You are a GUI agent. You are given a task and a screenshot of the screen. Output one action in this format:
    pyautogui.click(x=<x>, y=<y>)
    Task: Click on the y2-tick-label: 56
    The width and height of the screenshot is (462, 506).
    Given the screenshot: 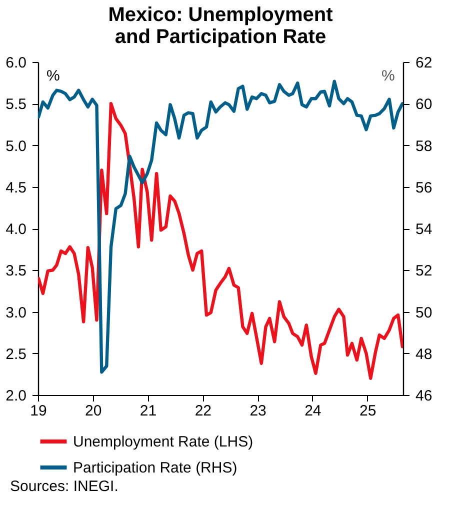 What is the action you would take?
    pyautogui.click(x=424, y=187)
    